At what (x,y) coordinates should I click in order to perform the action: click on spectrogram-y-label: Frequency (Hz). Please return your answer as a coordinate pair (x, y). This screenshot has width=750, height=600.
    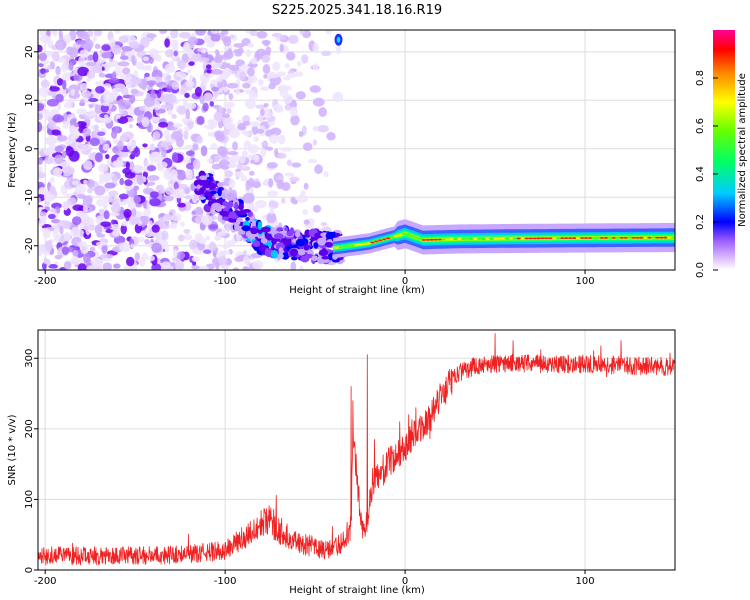
    Looking at the image, I should click on (12, 150).